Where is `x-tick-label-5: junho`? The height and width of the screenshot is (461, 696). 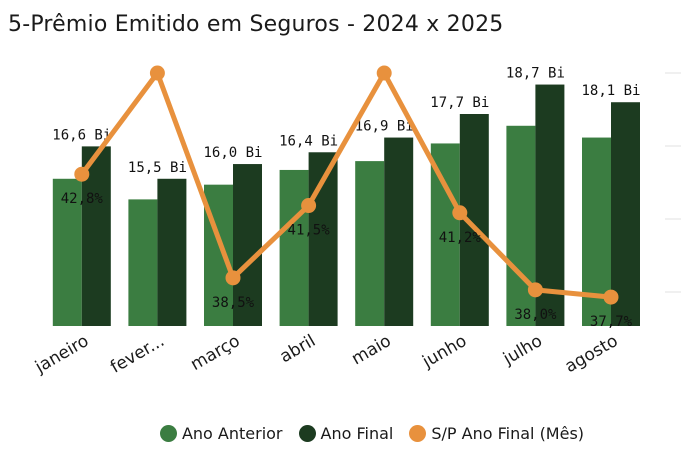
x-tick-label-5: junho is located at coordinates (444, 352).